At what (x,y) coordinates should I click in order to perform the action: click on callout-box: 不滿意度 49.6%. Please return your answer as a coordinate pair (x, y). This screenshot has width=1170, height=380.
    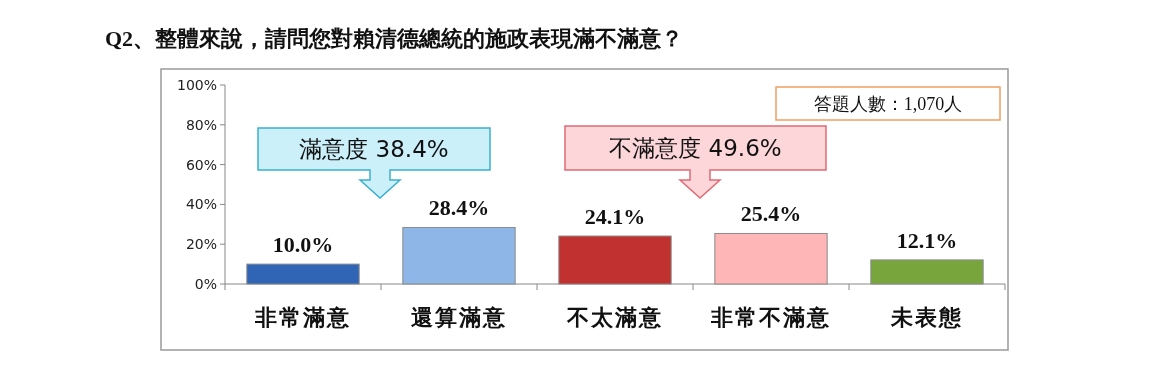
    Looking at the image, I should click on (695, 162).